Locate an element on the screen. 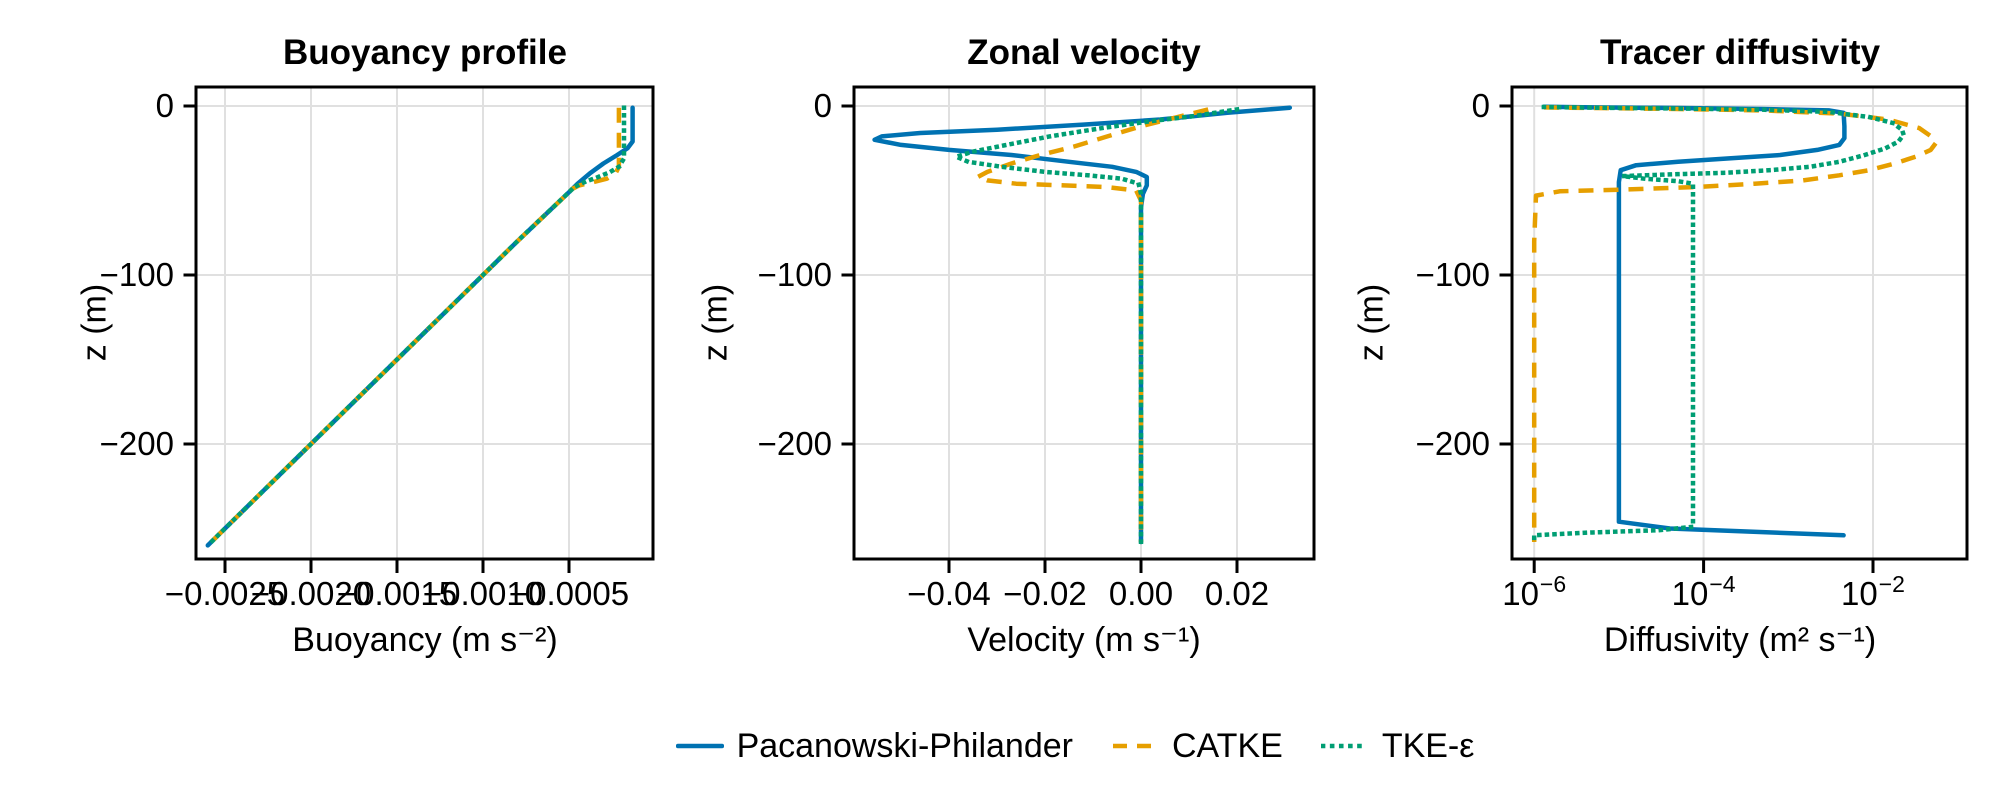 The height and width of the screenshot is (800, 2000). x-tick-label: 0.00 is located at coordinates (1141, 593).